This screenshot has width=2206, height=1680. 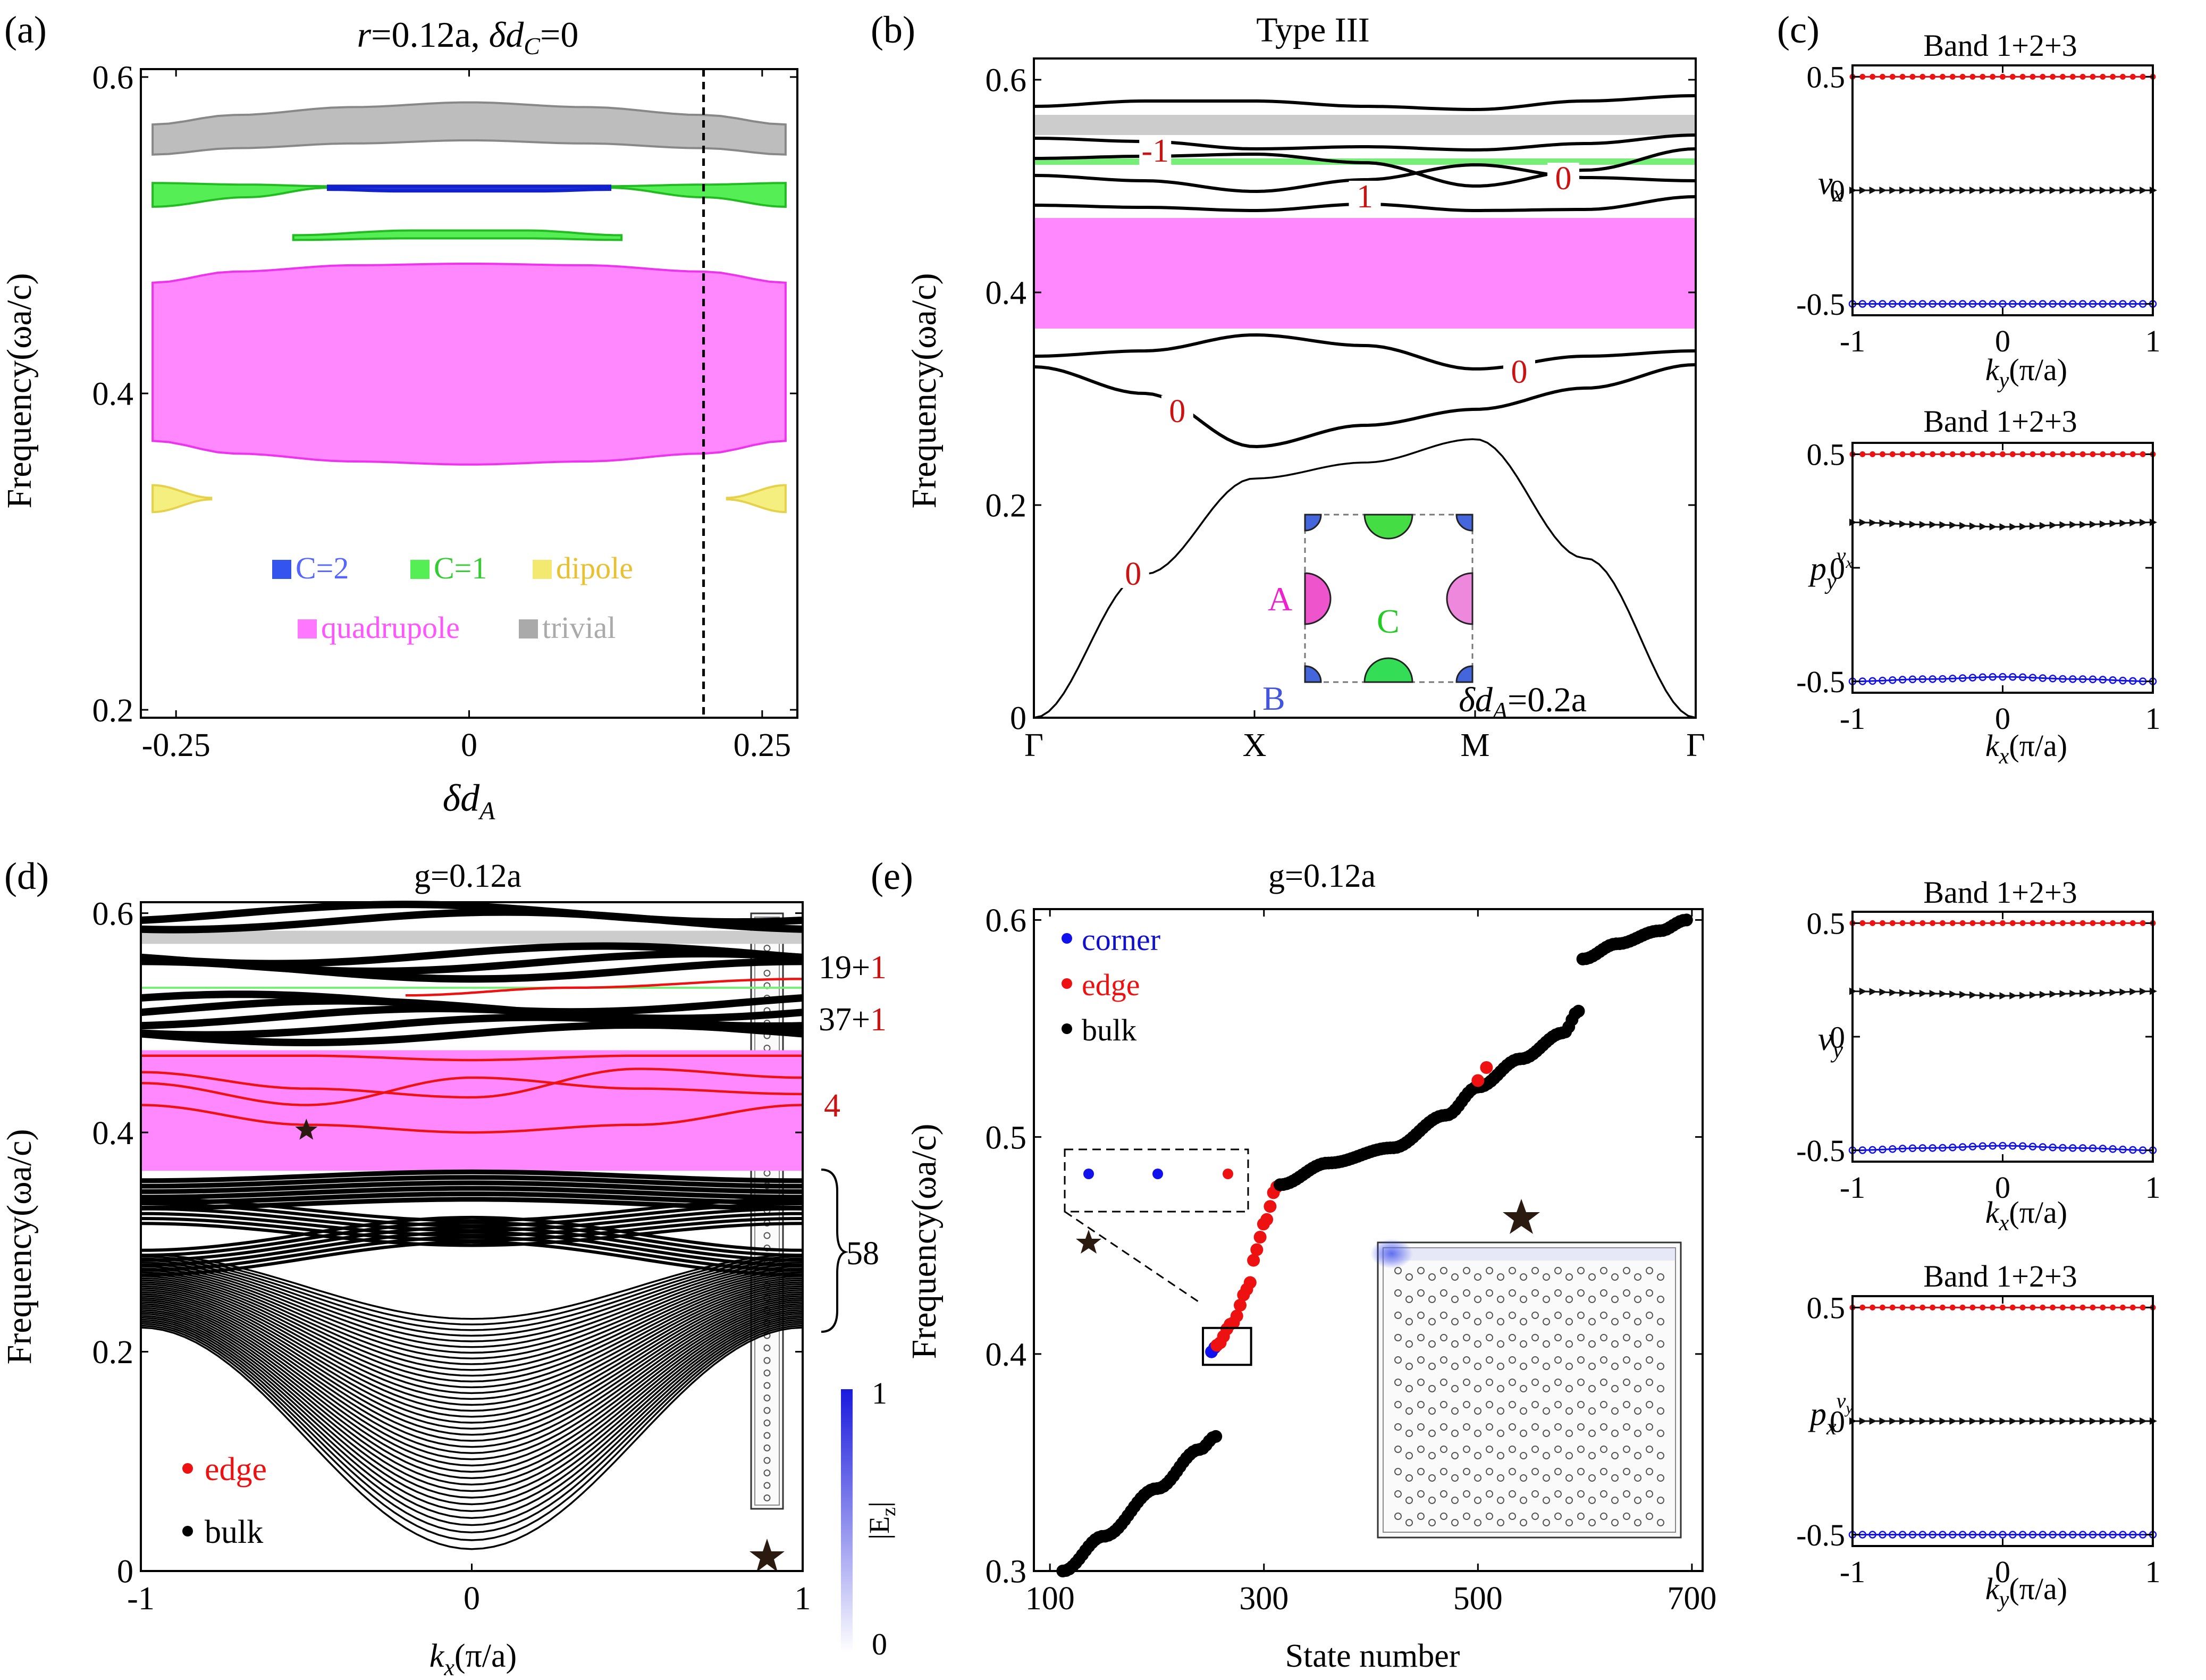 I want to click on zoom-edge-dot, so click(x=1228, y=1174).